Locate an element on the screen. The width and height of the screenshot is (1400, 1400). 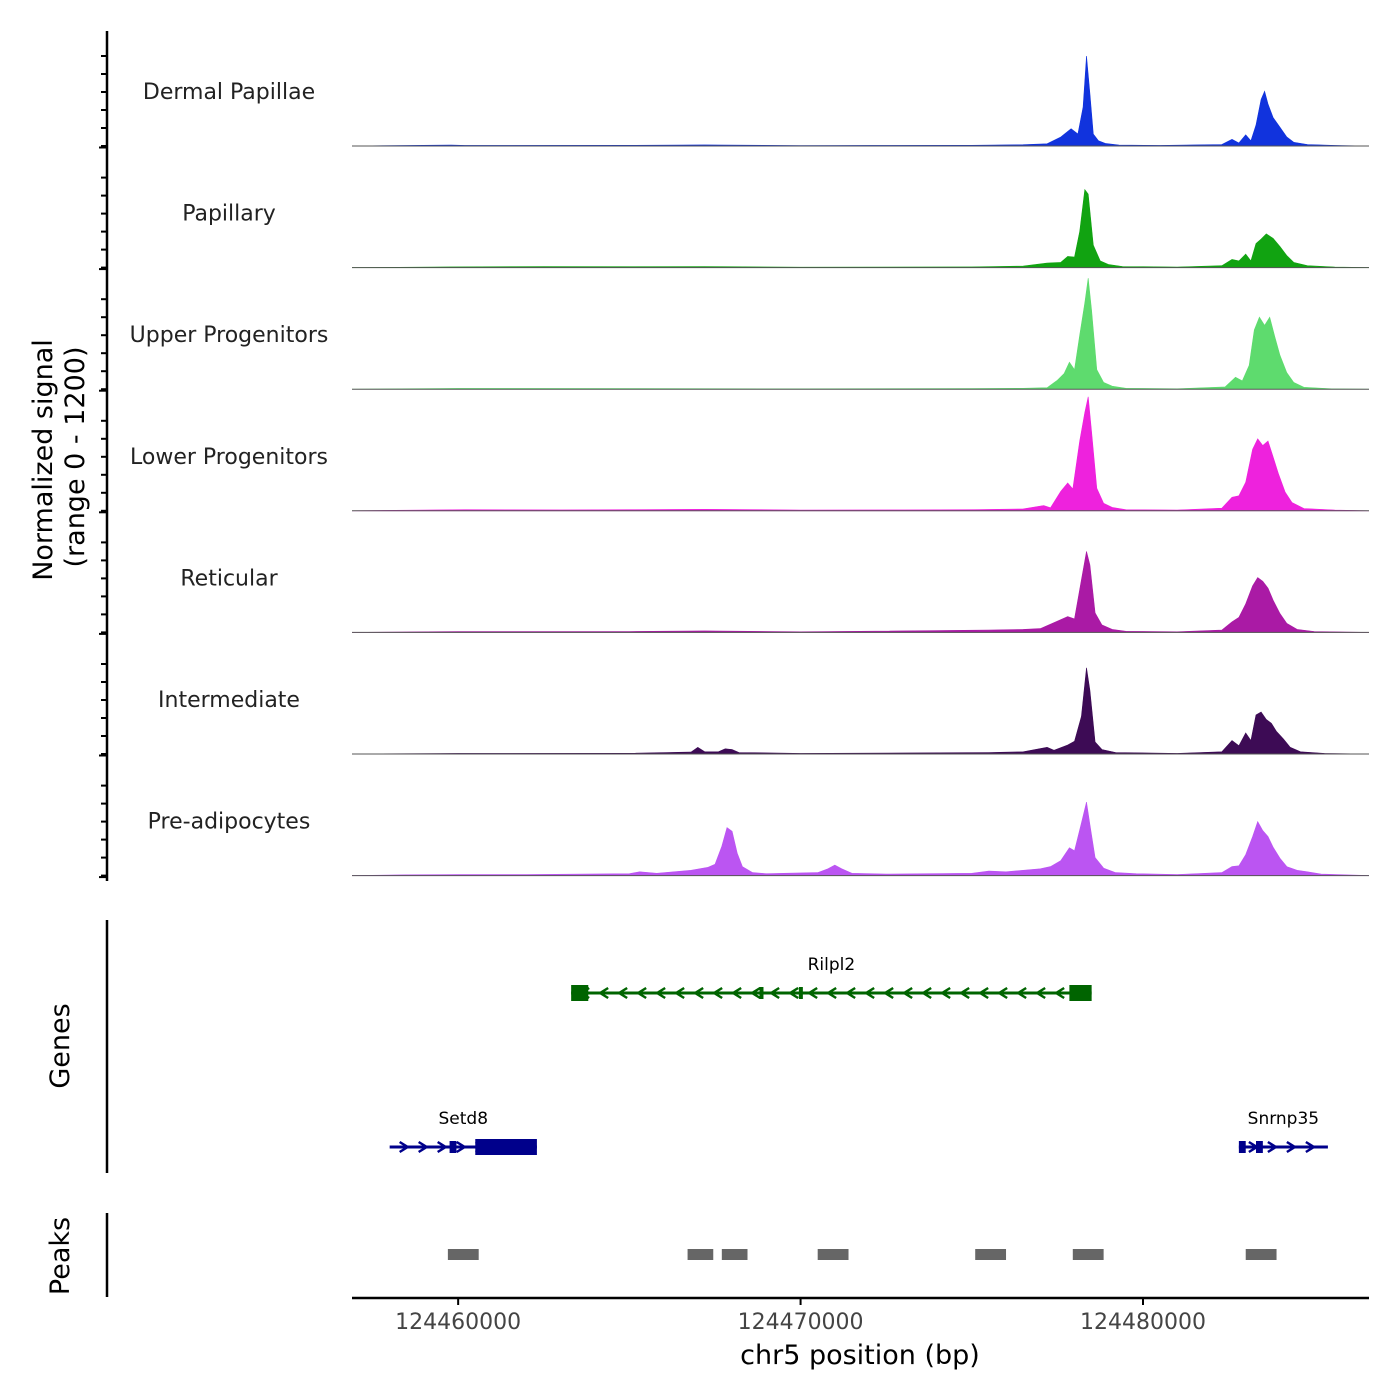
x-tick-label: 124460000 is located at coordinates (458, 1322).